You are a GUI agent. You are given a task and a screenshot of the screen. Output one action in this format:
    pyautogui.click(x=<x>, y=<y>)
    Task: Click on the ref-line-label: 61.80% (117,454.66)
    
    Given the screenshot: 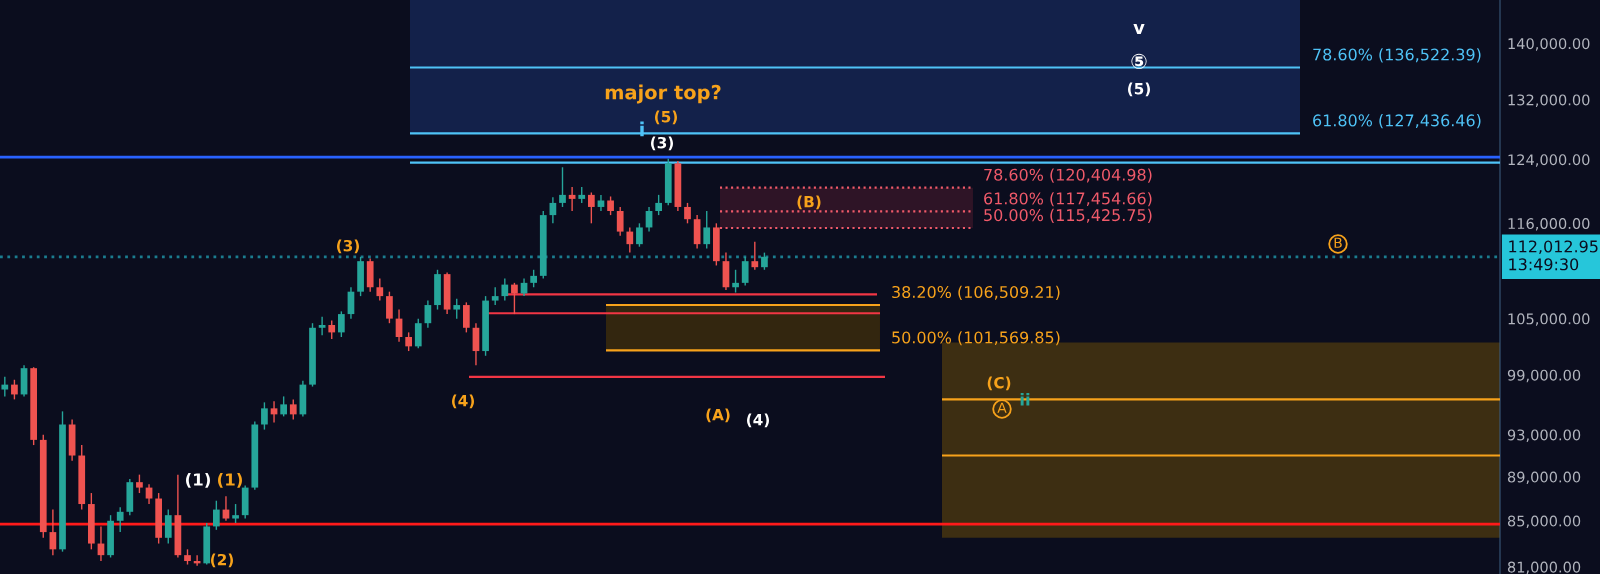 What is the action you would take?
    pyautogui.click(x=1068, y=199)
    